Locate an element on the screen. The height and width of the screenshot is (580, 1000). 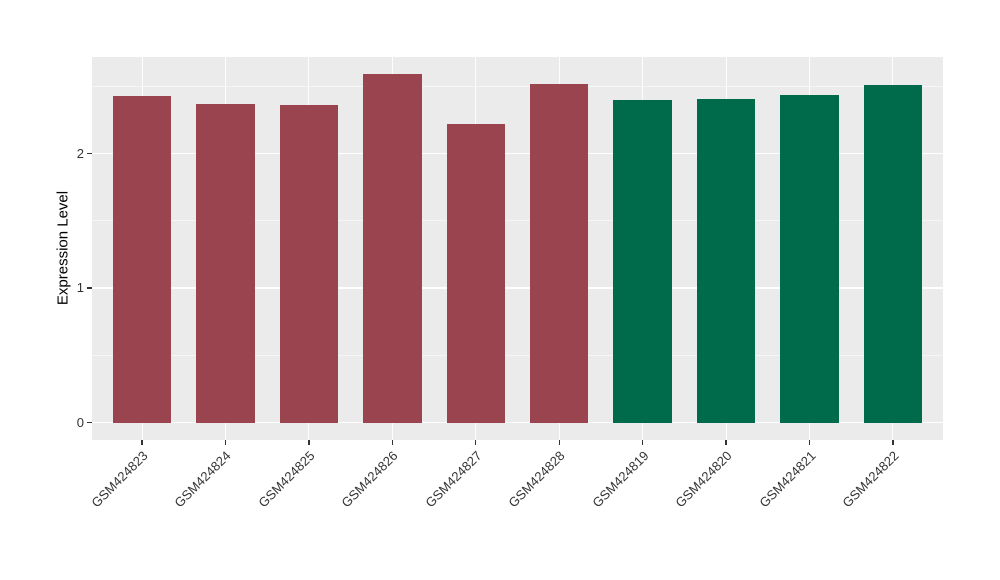
bar-GSM424827 is located at coordinates (475, 273).